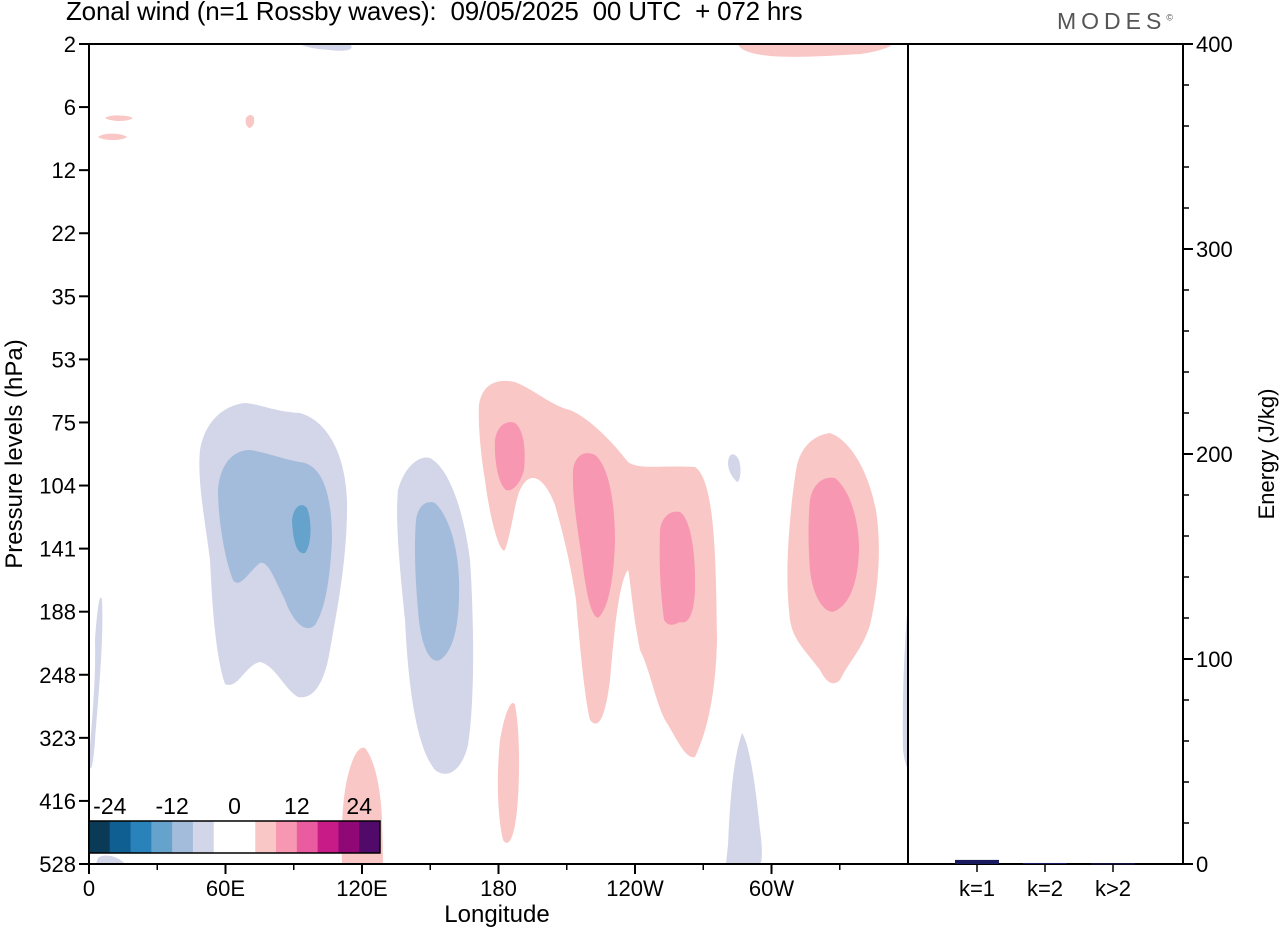 Image resolution: width=1280 pixels, height=930 pixels. Describe the element at coordinates (361, 888) in the screenshot. I see `x-tick-label: 120E` at that location.